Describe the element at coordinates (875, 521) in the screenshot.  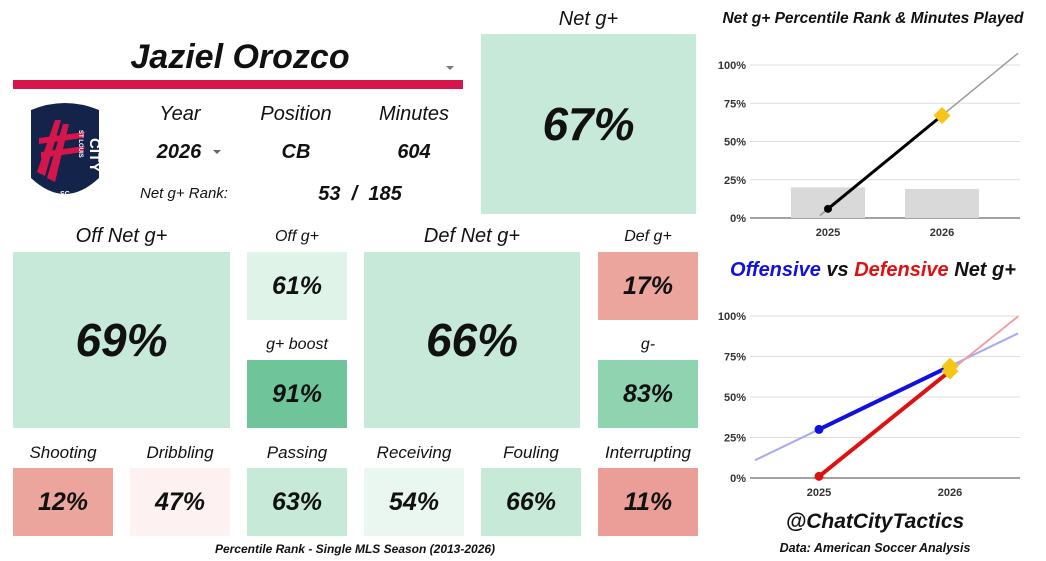
I see `twitter-handle: @ChatCityTactics` at that location.